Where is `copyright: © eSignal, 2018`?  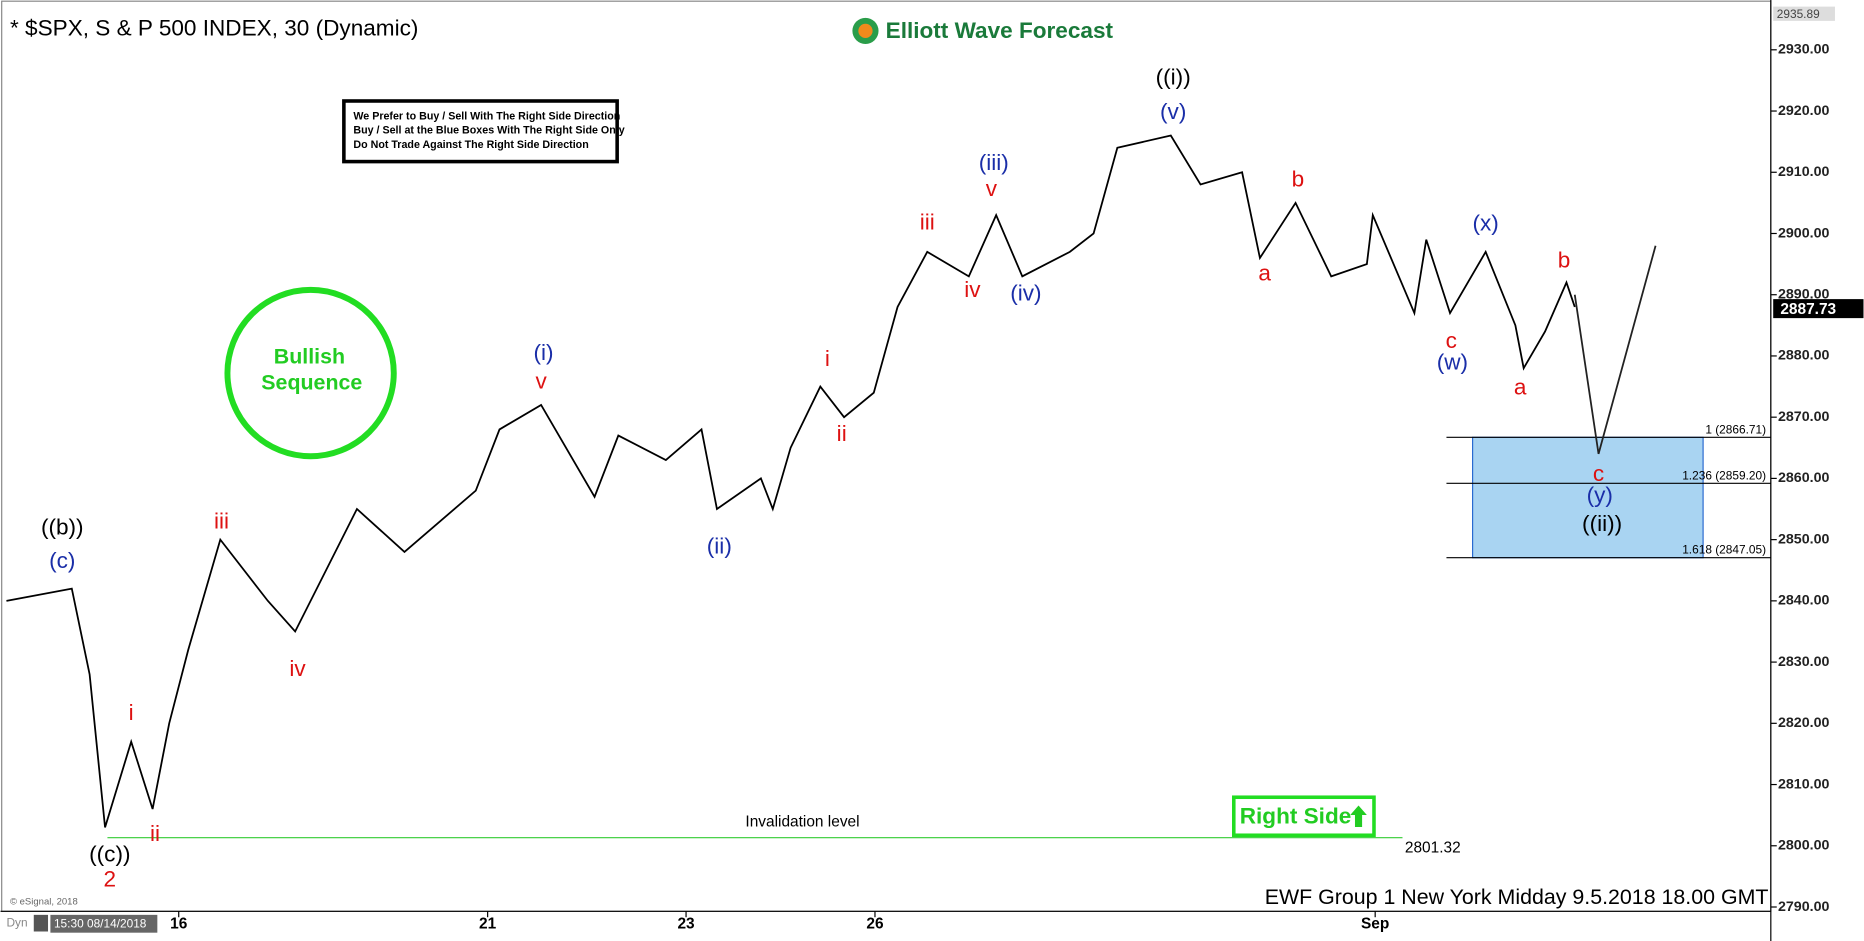 copyright: © eSignal, 2018 is located at coordinates (44, 901).